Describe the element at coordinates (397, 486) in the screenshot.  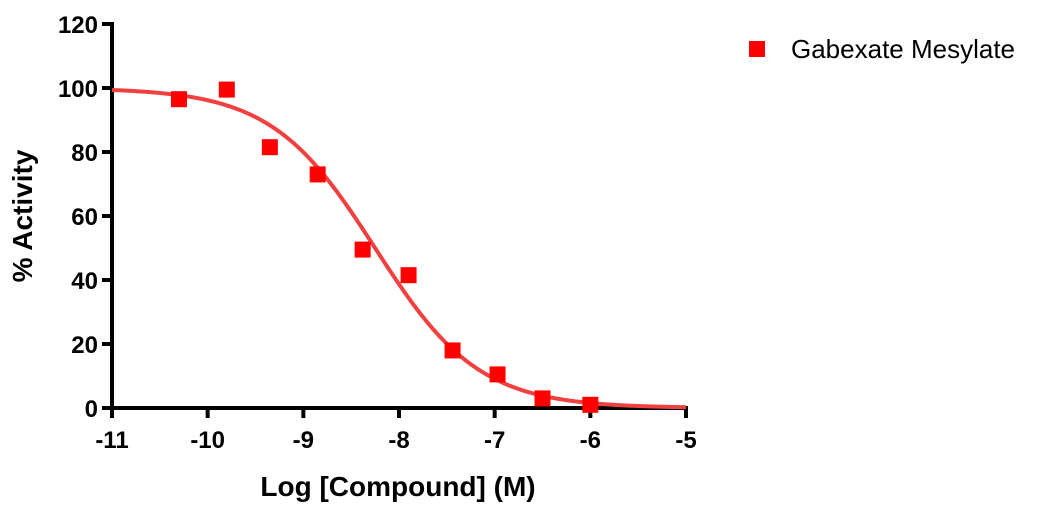
I see `x-axis-title: Log [Compound] (M)` at that location.